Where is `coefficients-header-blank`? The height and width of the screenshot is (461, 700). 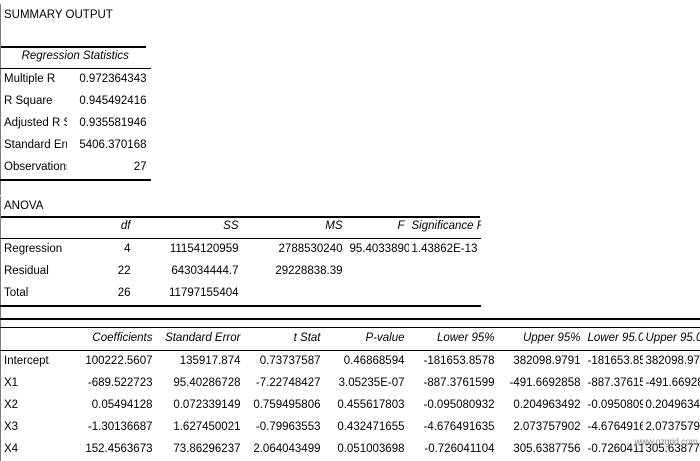
coefficients-header-blank is located at coordinates (37, 339).